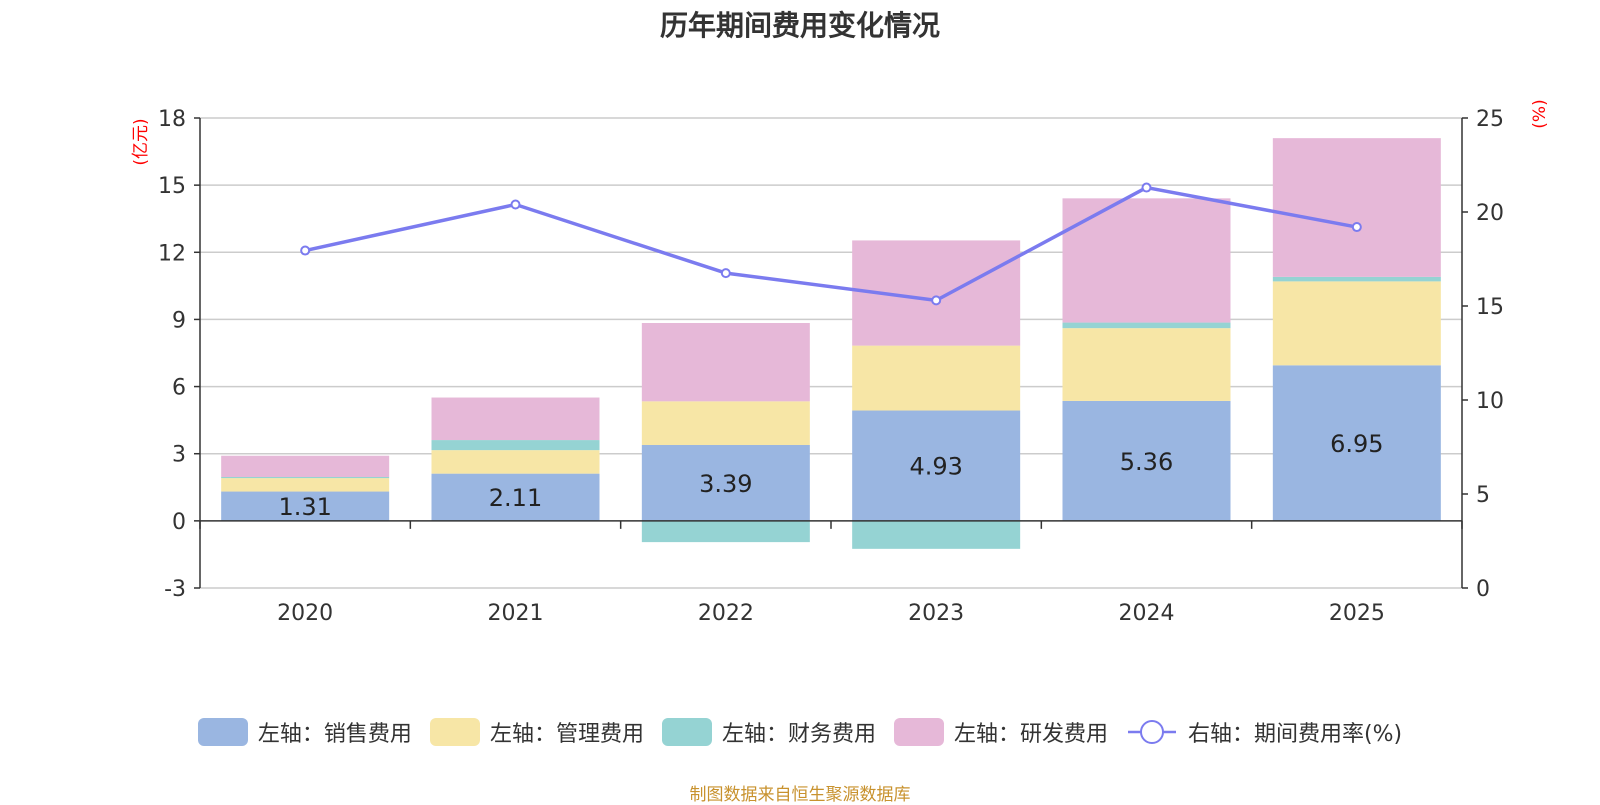 This screenshot has height=805, width=1600. What do you see at coordinates (305, 613) in the screenshot?
I see `x-tick-label-2020: 2020` at bounding box center [305, 613].